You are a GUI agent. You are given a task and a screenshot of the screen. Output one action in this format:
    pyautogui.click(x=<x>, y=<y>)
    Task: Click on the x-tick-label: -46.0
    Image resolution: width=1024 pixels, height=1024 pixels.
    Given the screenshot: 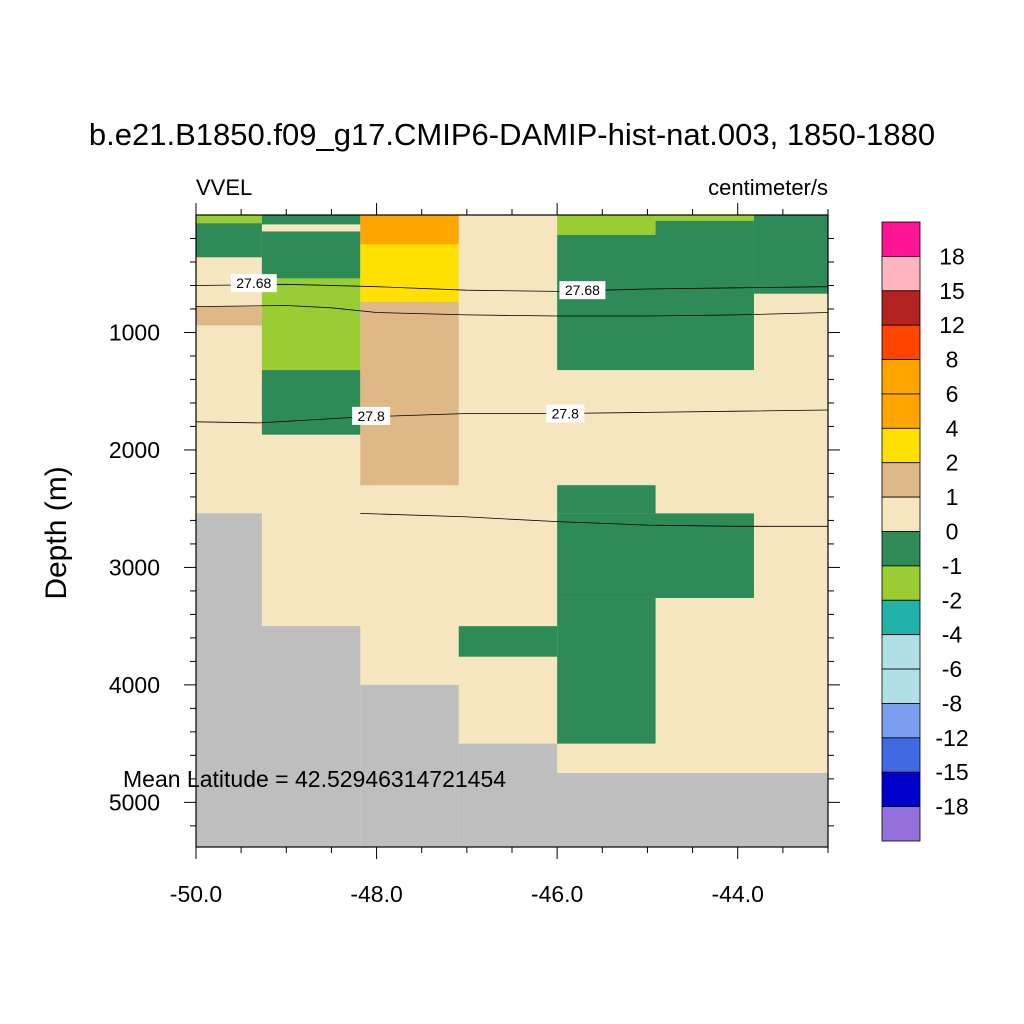 What is the action you would take?
    pyautogui.click(x=557, y=894)
    